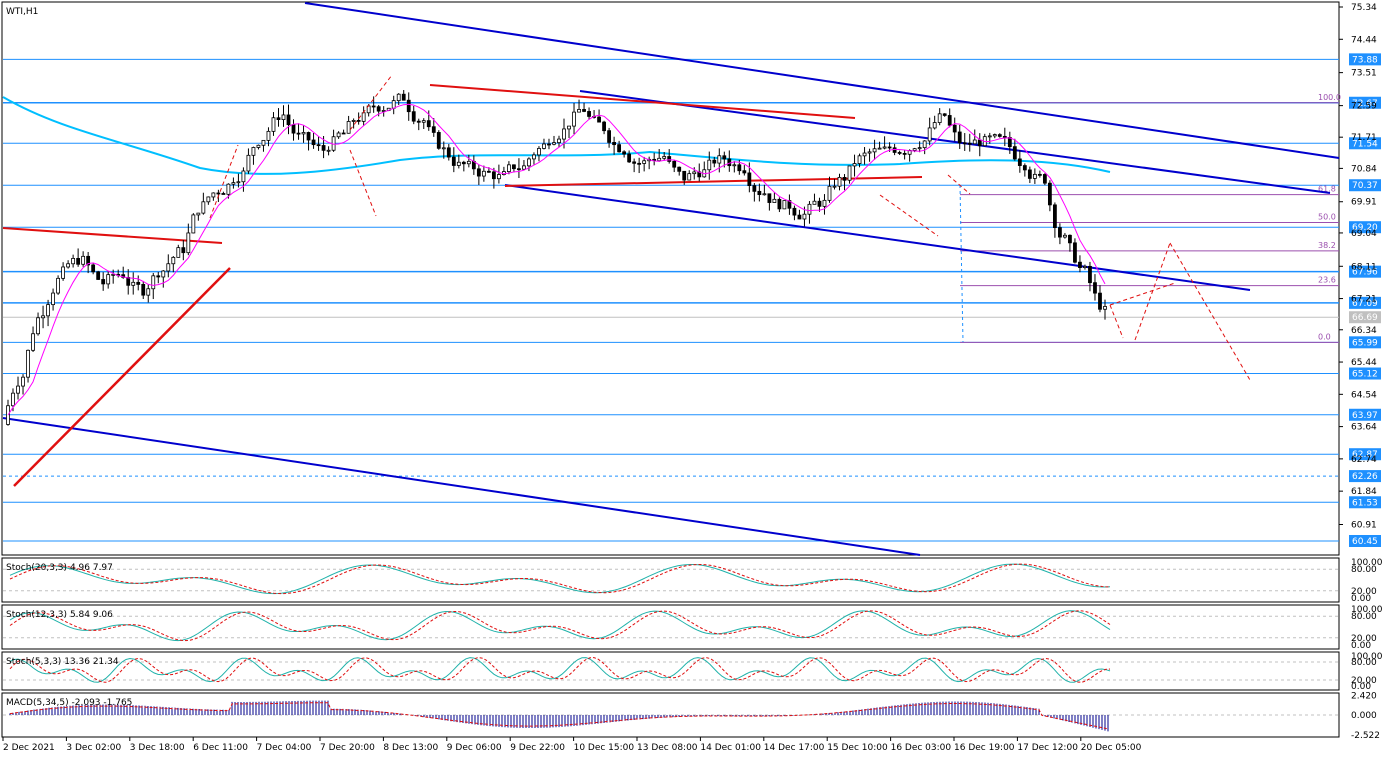 The height and width of the screenshot is (757, 1390). Describe the element at coordinates (556, 135) in the screenshot. I see `ma-slow-line` at that location.